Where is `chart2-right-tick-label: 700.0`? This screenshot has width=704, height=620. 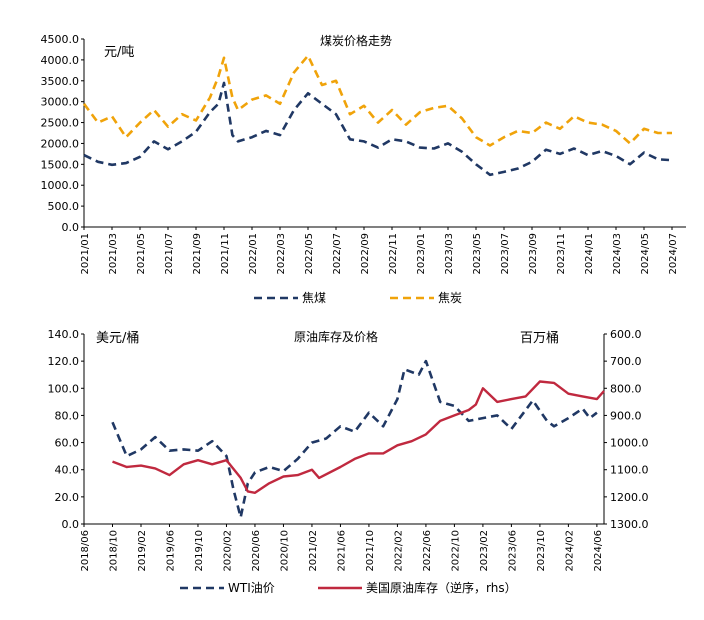
chart2-right-tick-label: 700.0 is located at coordinates (626, 361).